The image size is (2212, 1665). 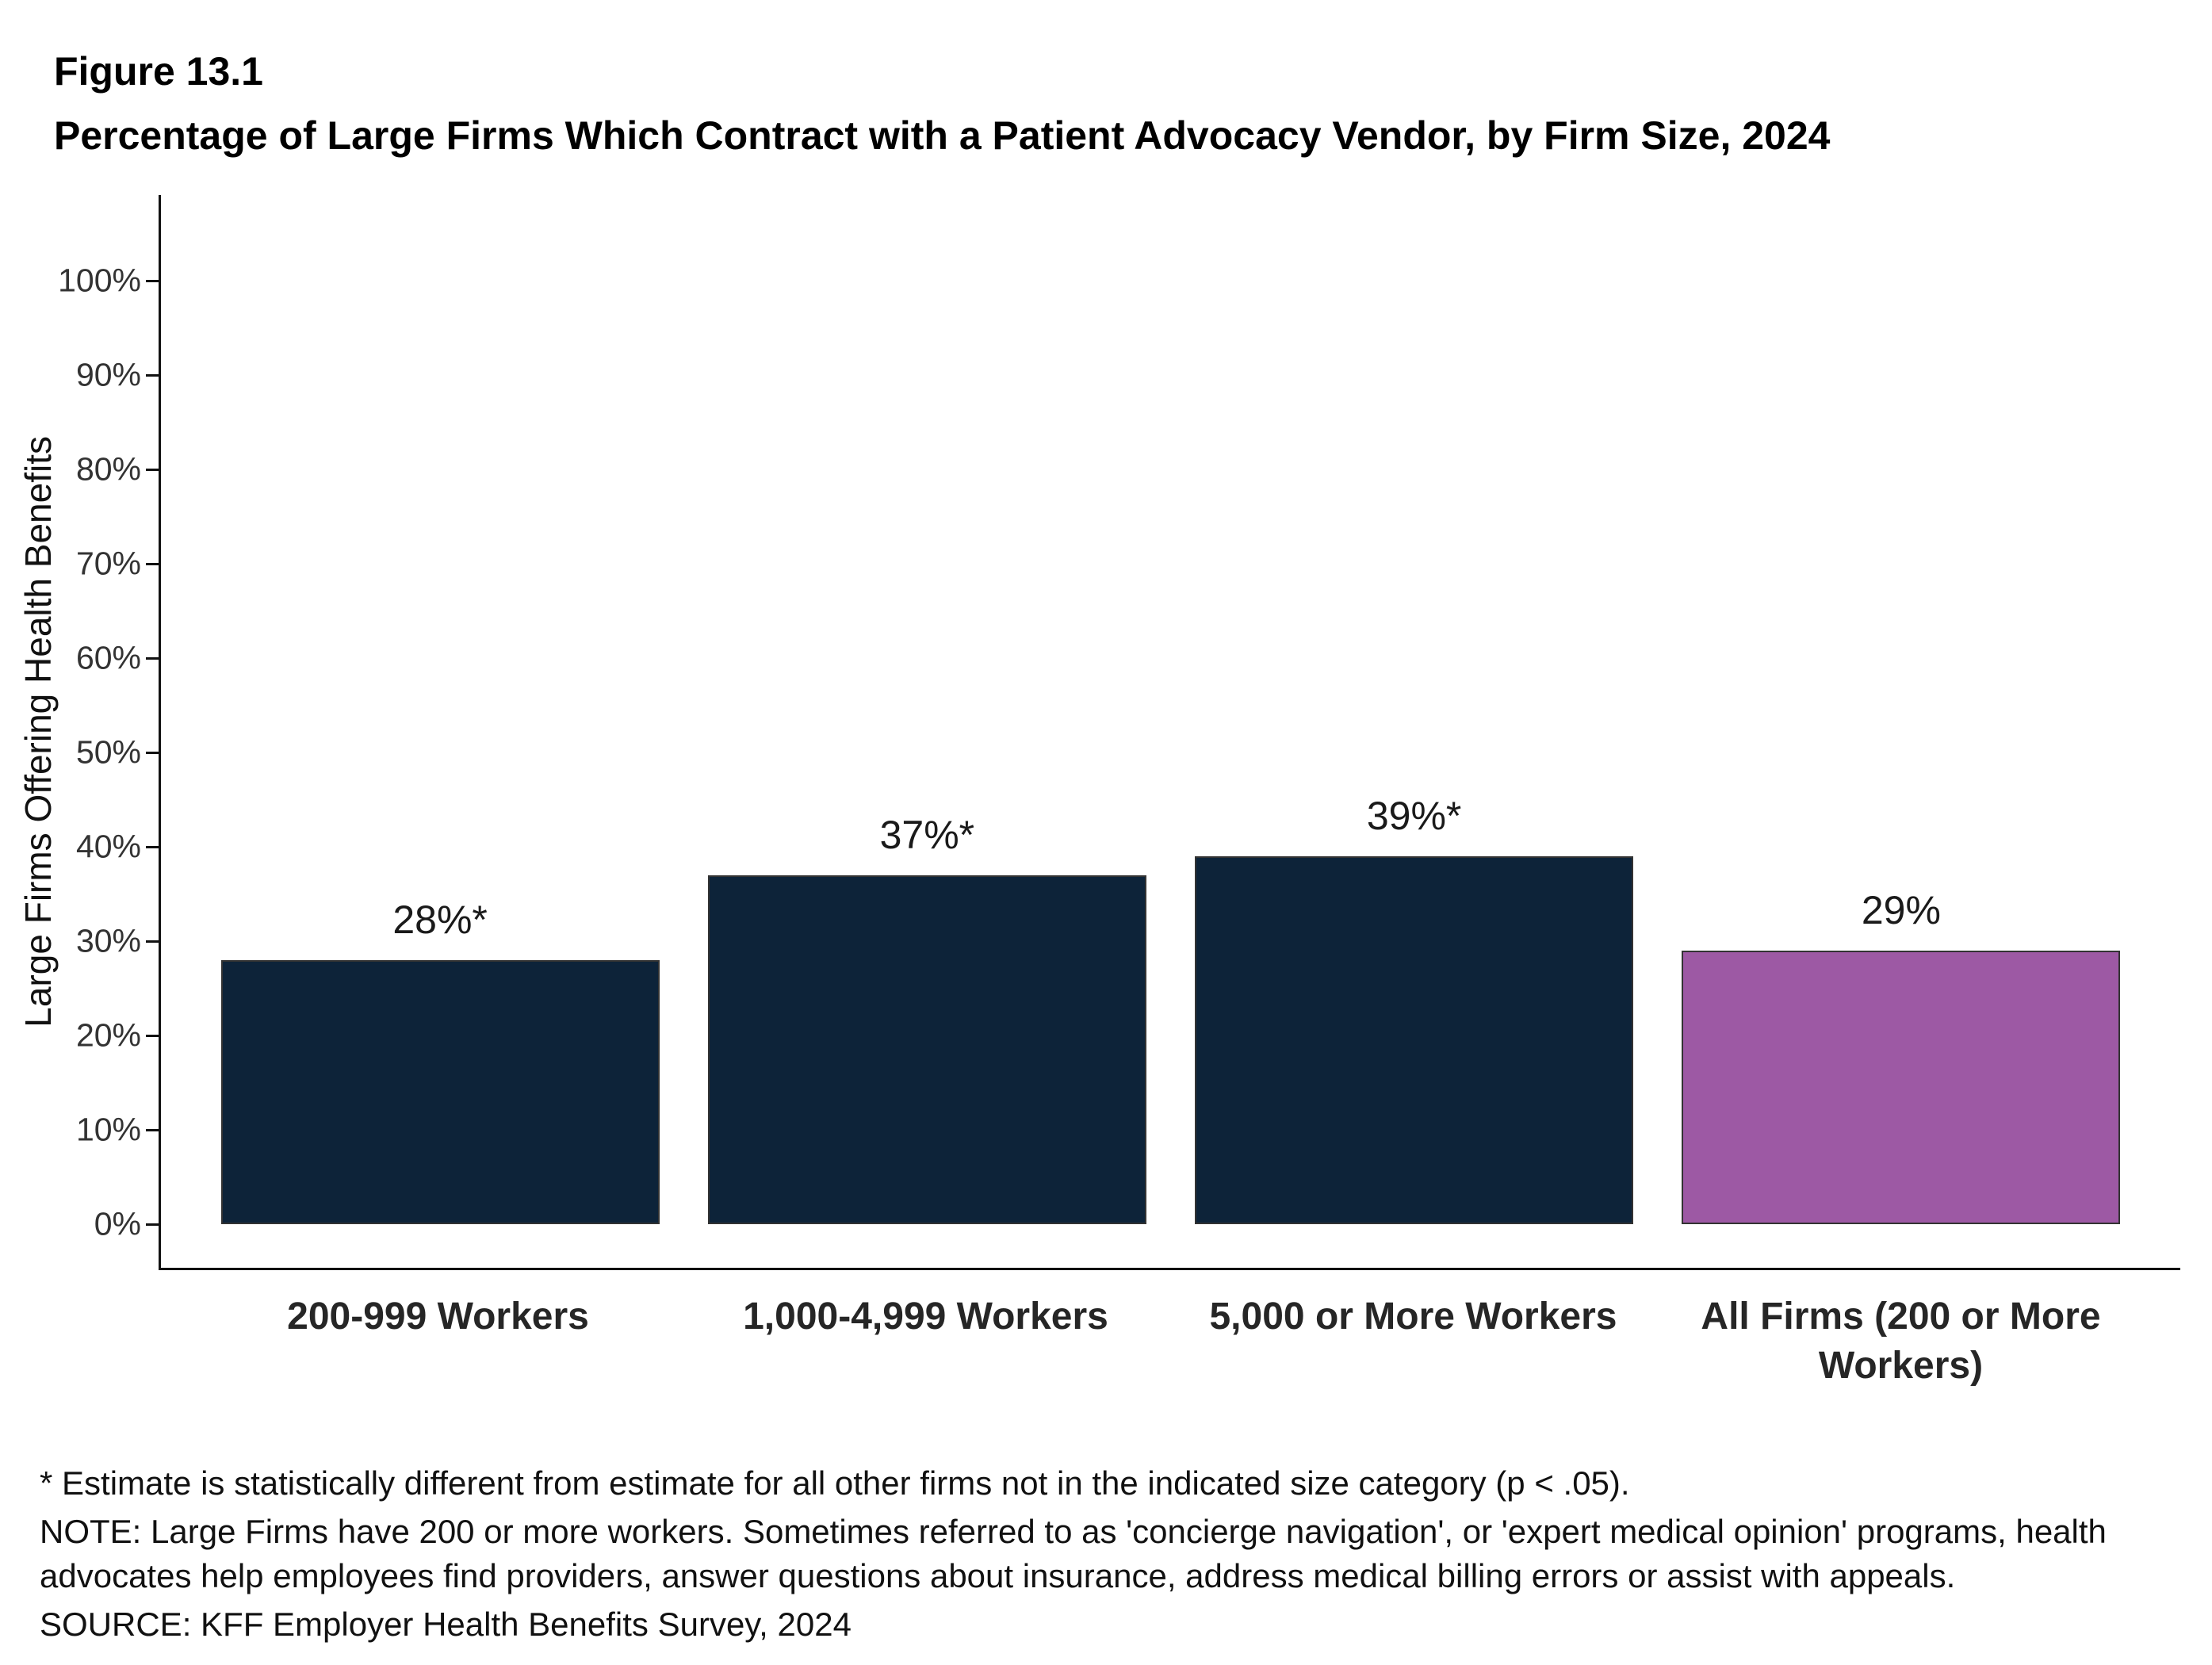 I want to click on y-tick-label: 70%, so click(x=108, y=563).